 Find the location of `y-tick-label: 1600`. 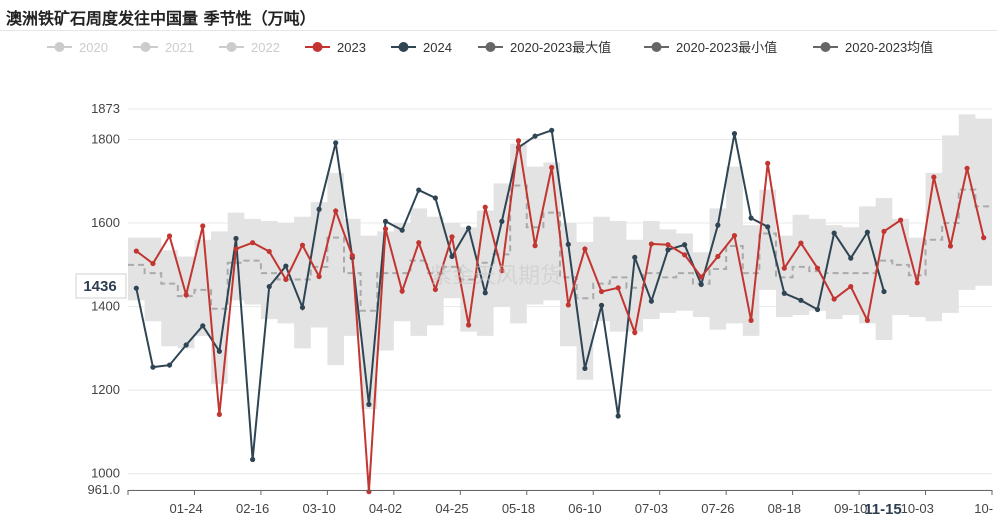

y-tick-label: 1600 is located at coordinates (105, 222).